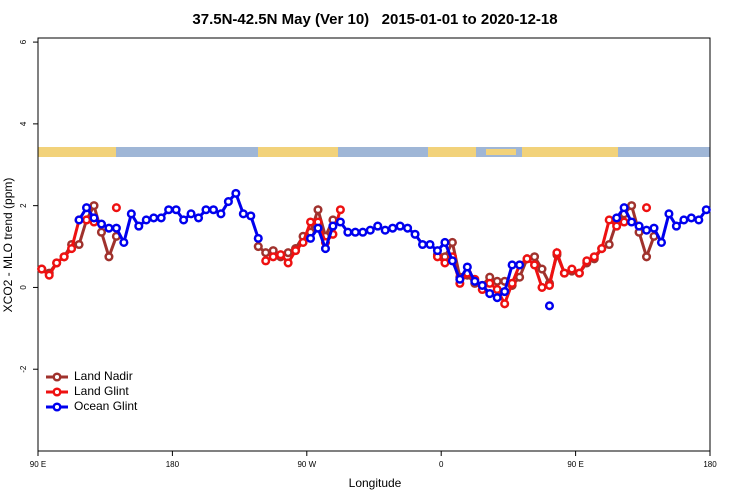 The width and height of the screenshot is (750, 500). I want to click on x-axis-label: Longitude, so click(375, 483).